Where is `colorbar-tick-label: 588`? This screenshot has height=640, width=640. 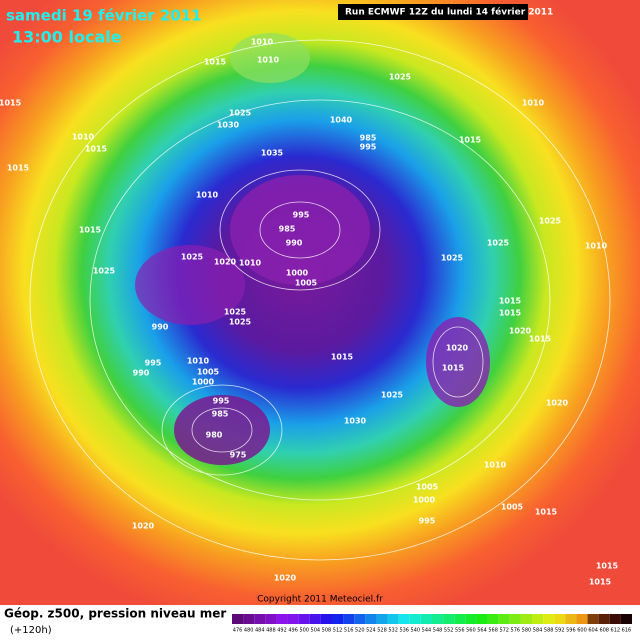
colorbar-tick-label: 588 is located at coordinates (549, 631).